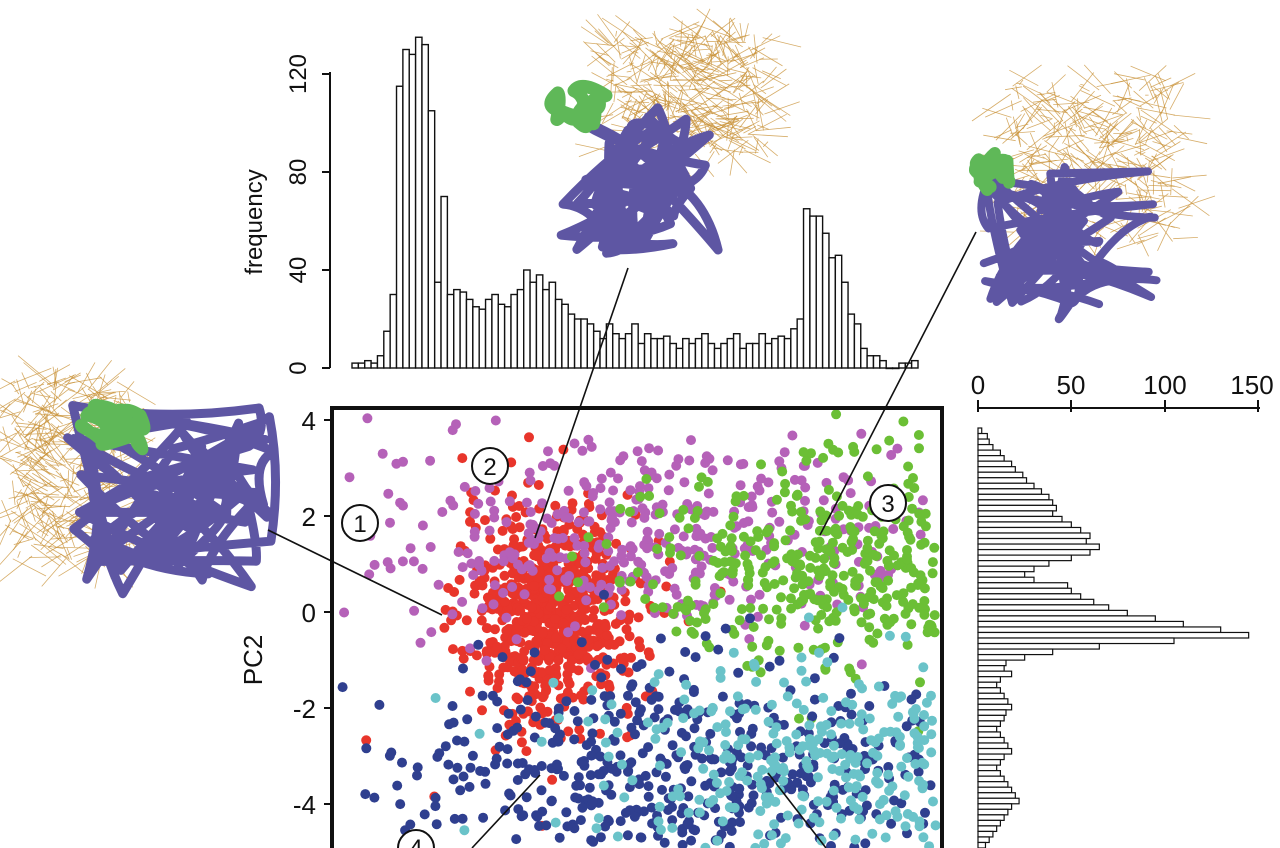 The image size is (1280, 848). I want to click on right-histogram-tick-labels: 0 50 100 150, so click(1122, 385).